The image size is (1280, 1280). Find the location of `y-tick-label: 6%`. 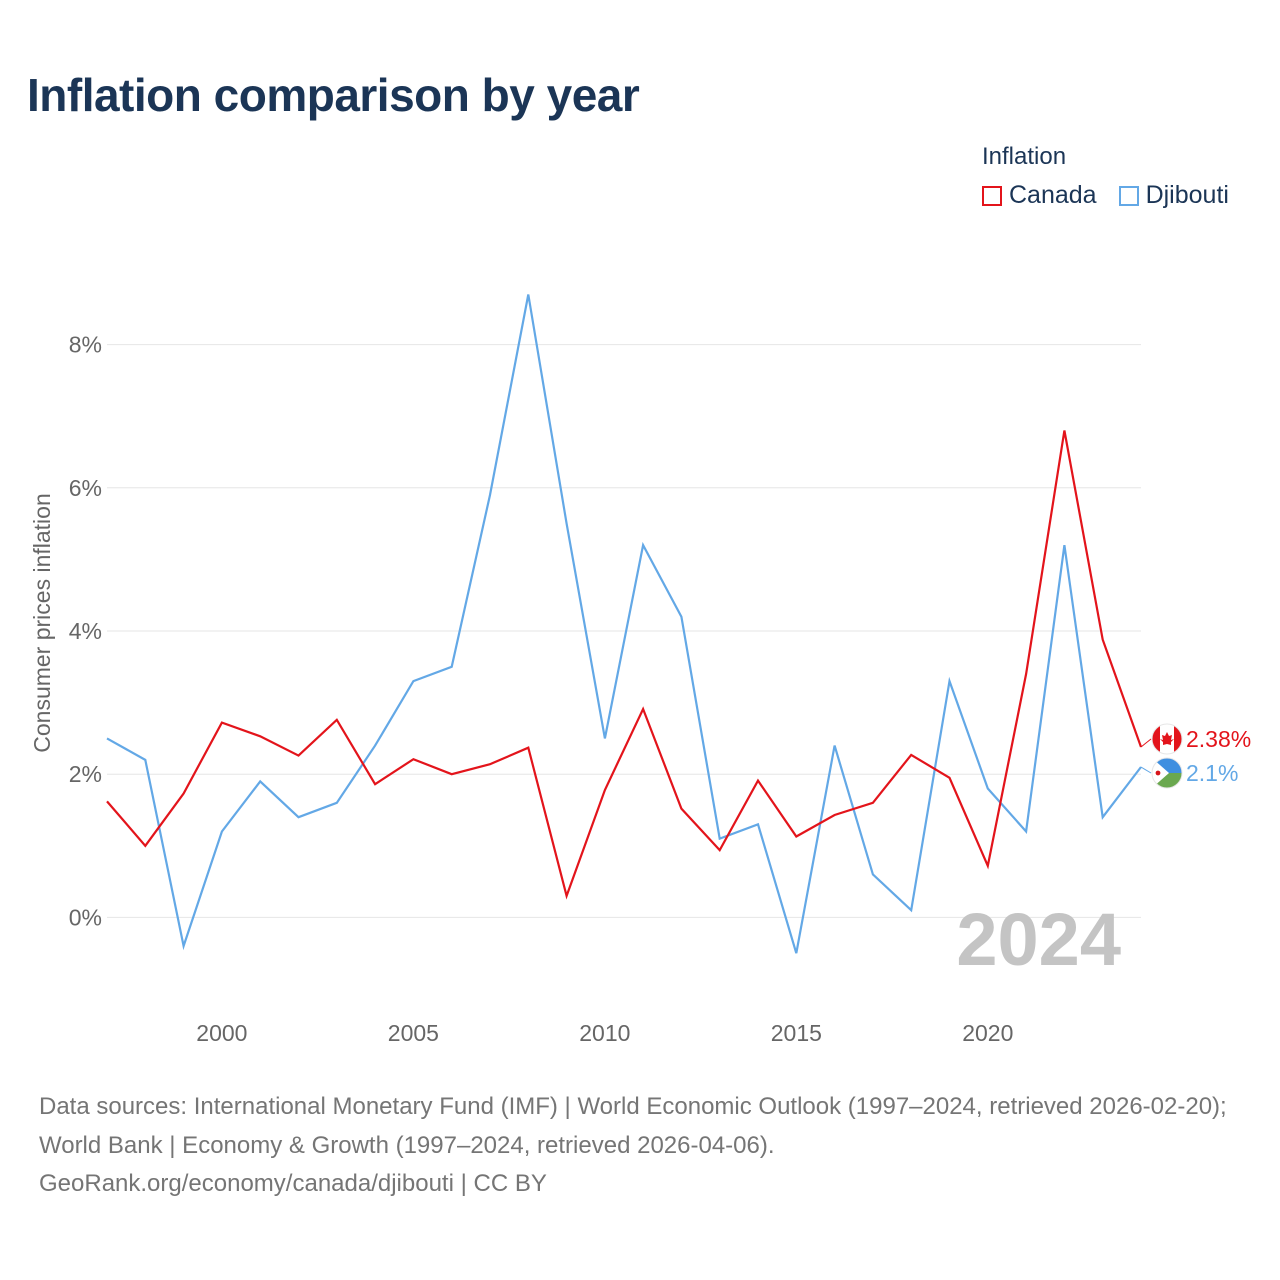

y-tick-label: 6% is located at coordinates (85, 488).